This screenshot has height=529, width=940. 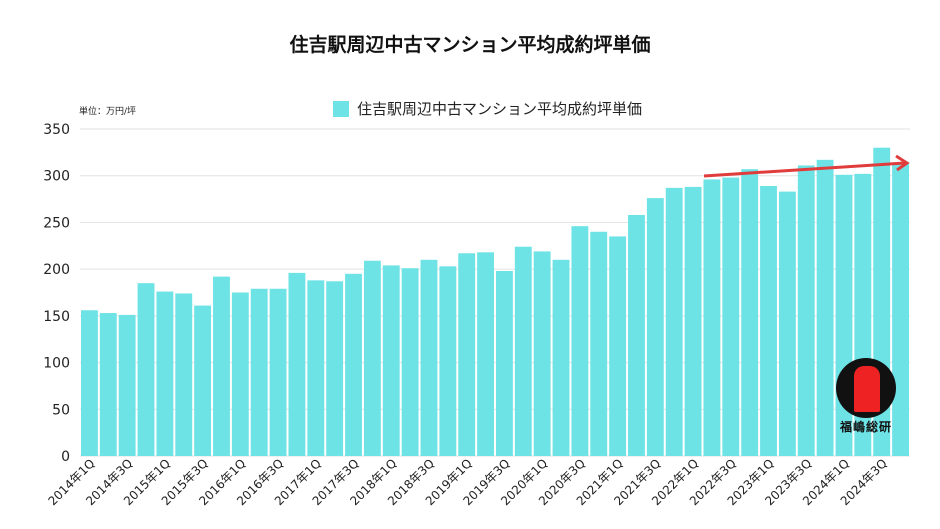 What do you see at coordinates (56, 317) in the screenshot?
I see `y-tick-label: 150` at bounding box center [56, 317].